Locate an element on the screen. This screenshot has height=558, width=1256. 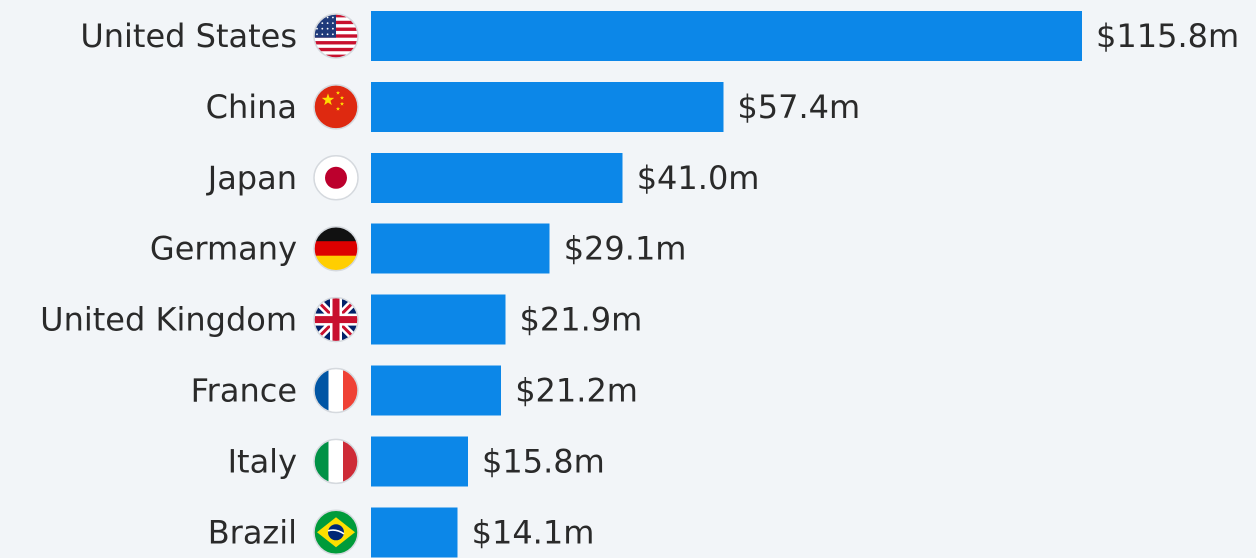
value-label: $14.1m is located at coordinates (533, 532).